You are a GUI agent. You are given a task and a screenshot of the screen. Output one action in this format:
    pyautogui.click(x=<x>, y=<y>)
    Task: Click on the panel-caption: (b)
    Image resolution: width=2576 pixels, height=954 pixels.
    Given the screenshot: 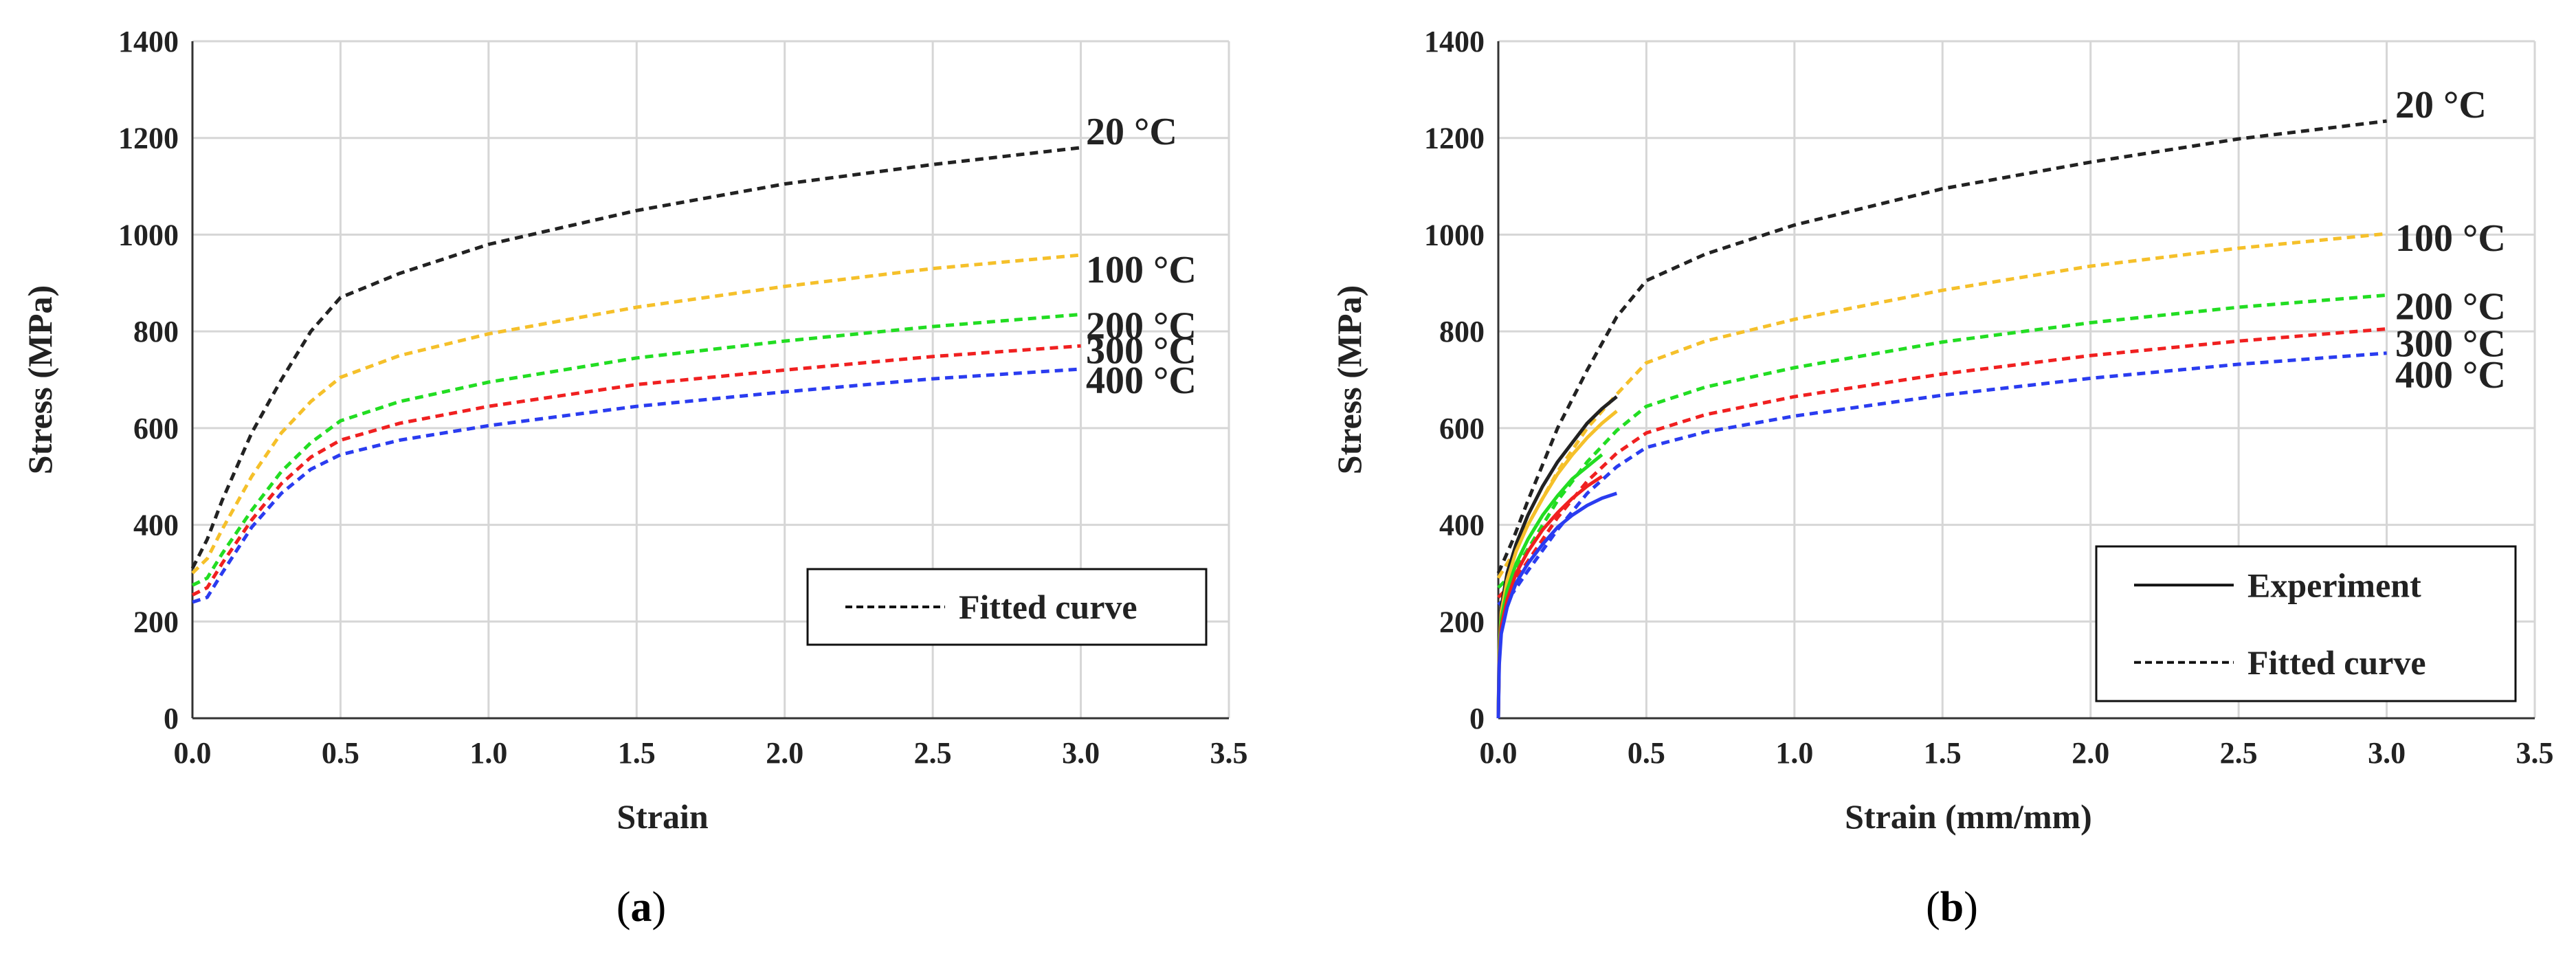 What is the action you would take?
    pyautogui.click(x=1952, y=907)
    